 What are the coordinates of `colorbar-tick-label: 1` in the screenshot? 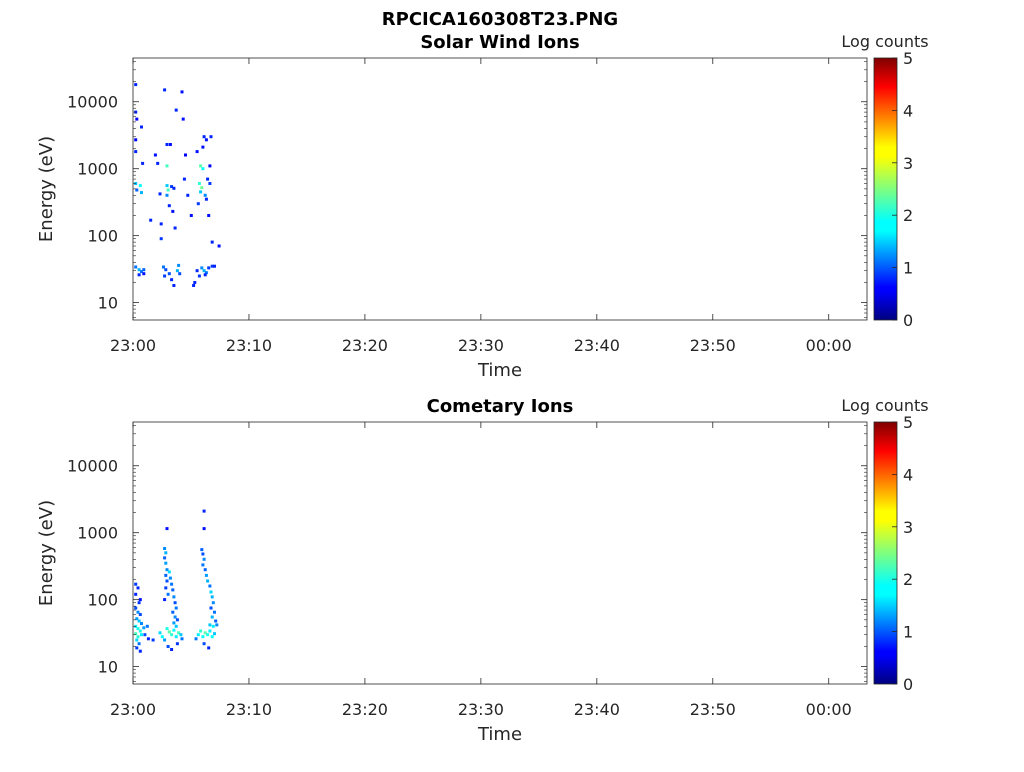 It's located at (908, 632).